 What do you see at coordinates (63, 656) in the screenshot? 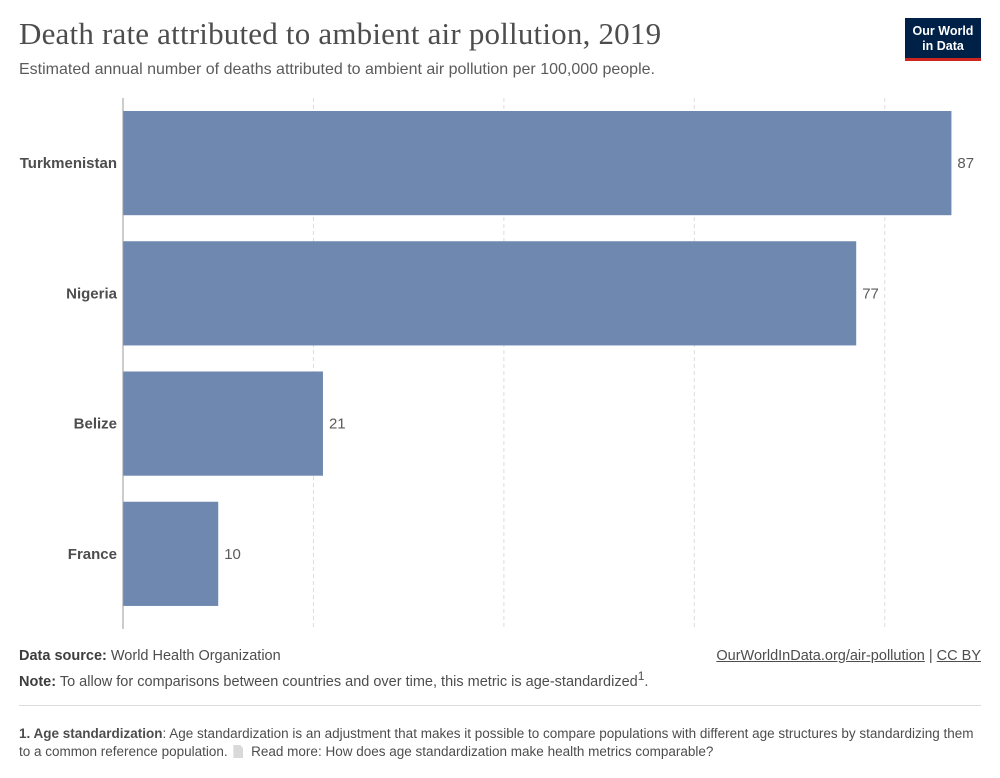
I see `source-label: Data source:` at bounding box center [63, 656].